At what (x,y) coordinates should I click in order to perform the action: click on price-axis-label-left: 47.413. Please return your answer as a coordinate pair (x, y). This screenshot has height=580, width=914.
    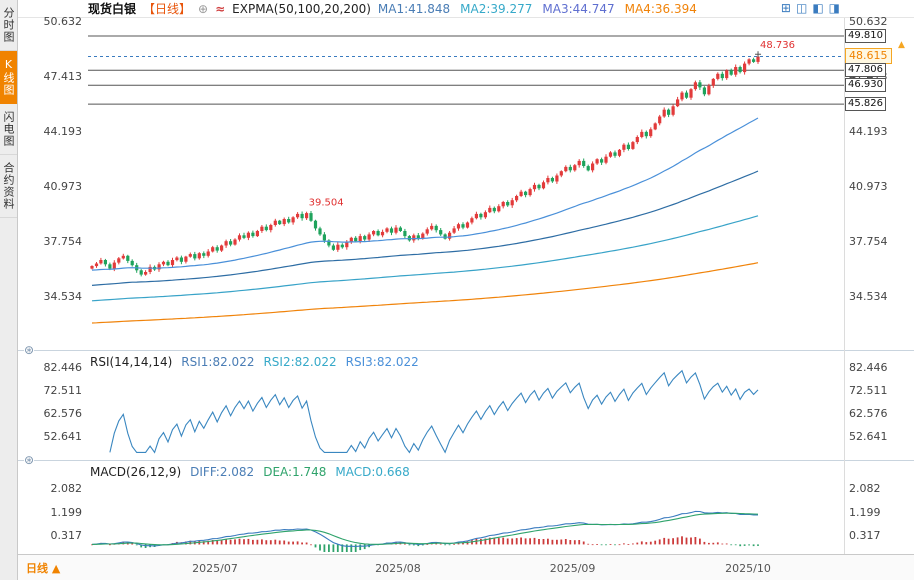
    Looking at the image, I should click on (63, 76).